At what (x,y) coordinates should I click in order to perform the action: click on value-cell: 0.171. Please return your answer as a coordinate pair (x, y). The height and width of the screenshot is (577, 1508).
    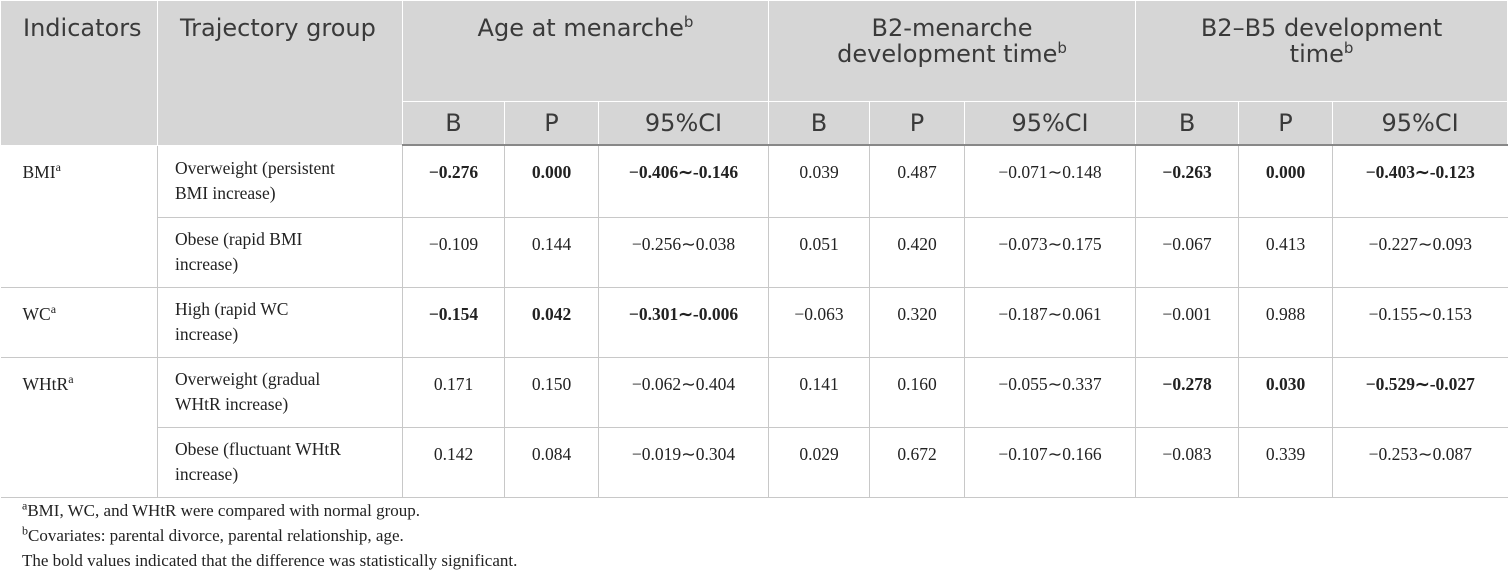
    Looking at the image, I should click on (453, 392).